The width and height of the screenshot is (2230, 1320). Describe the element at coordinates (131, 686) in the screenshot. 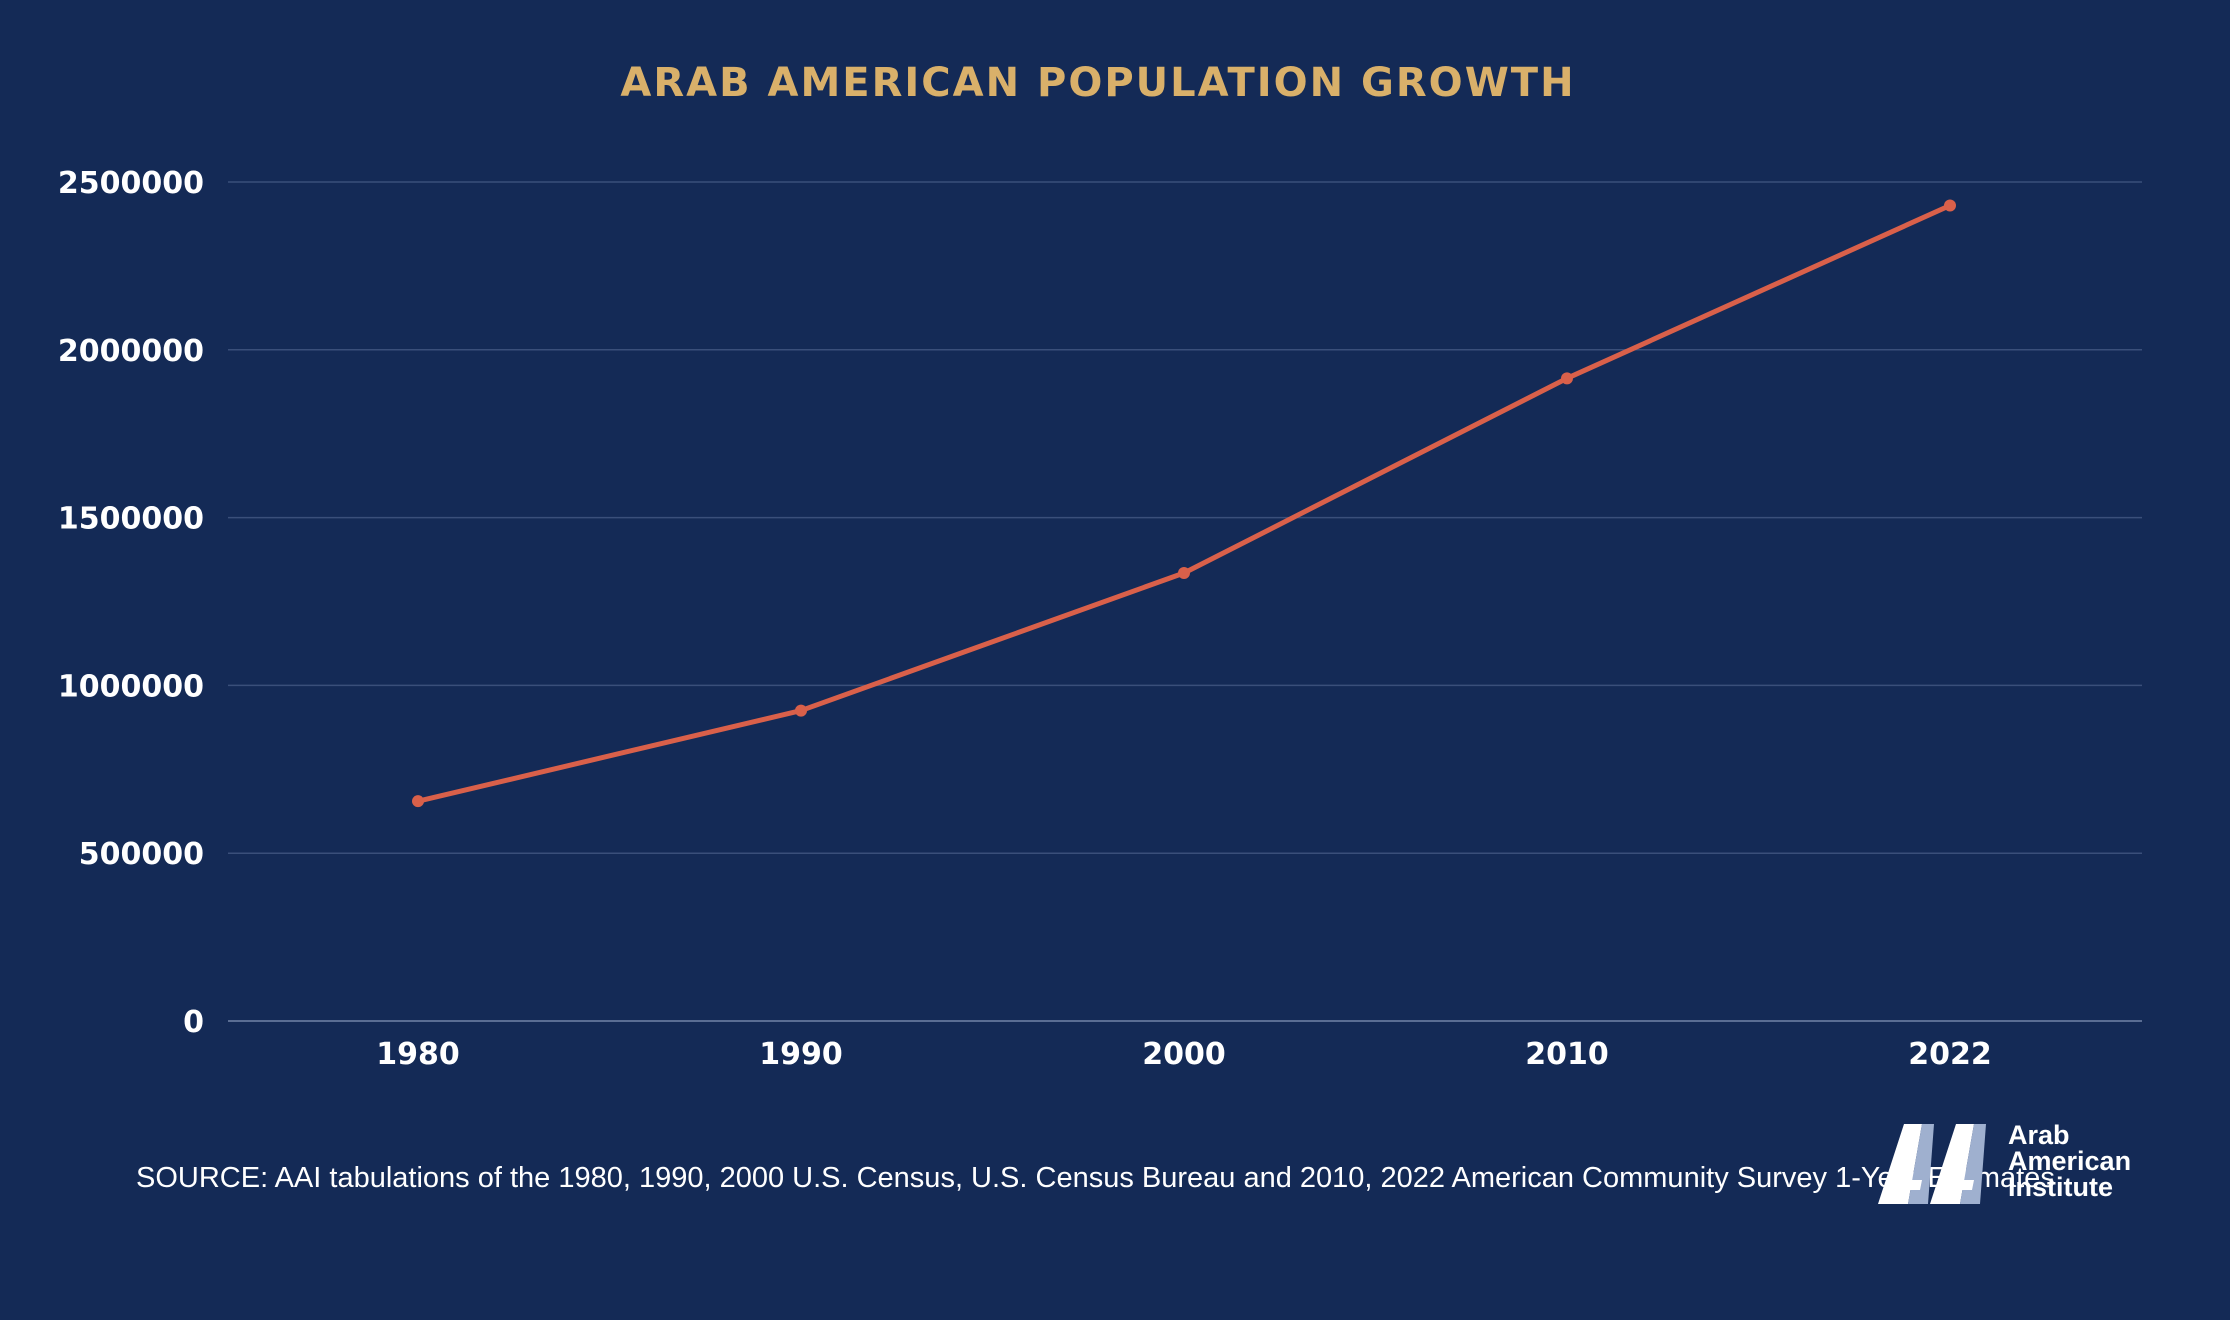

I see `y-tick-label: 1000000` at that location.